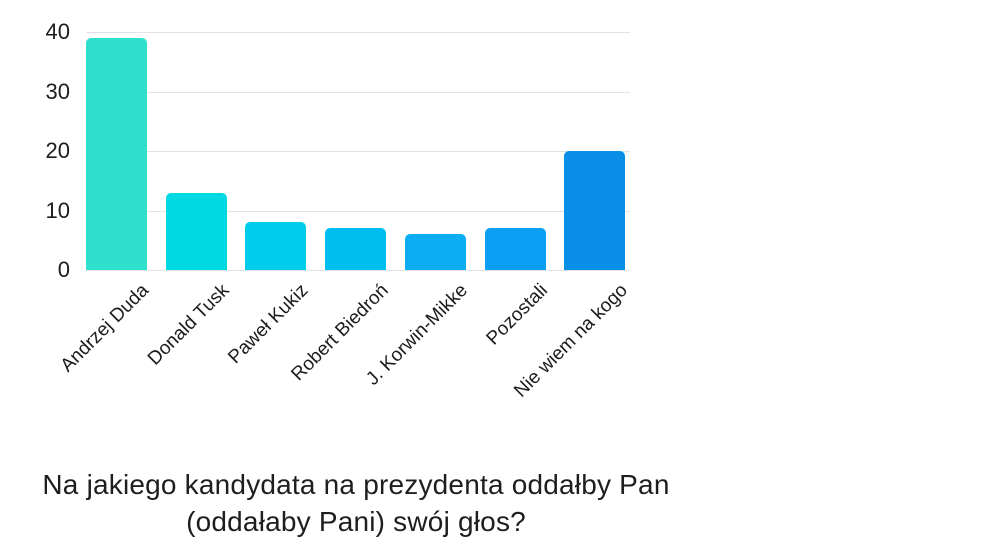 Image resolution: width=1000 pixels, height=559 pixels. Describe the element at coordinates (188, 325) in the screenshot. I see `x-category-label: Donald Tusk` at that location.